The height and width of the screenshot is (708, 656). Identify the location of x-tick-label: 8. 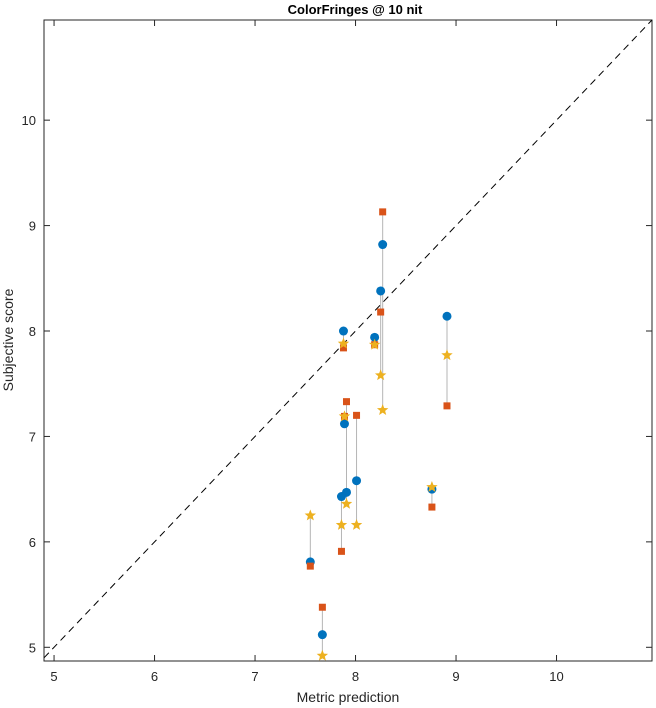
(355, 676).